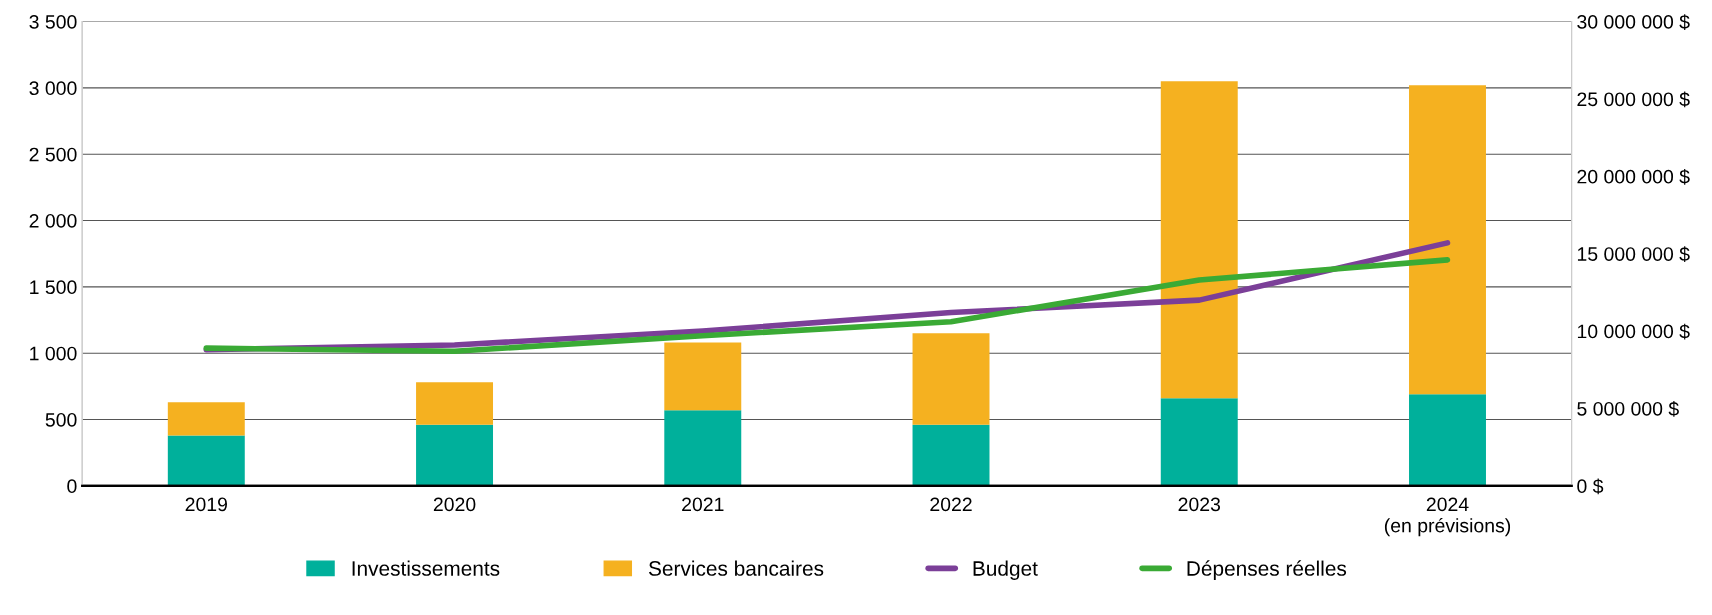 Image resolution: width=1712 pixels, height=615 pixels. I want to click on y2-tick-label: 20 000 000 $, so click(1633, 176).